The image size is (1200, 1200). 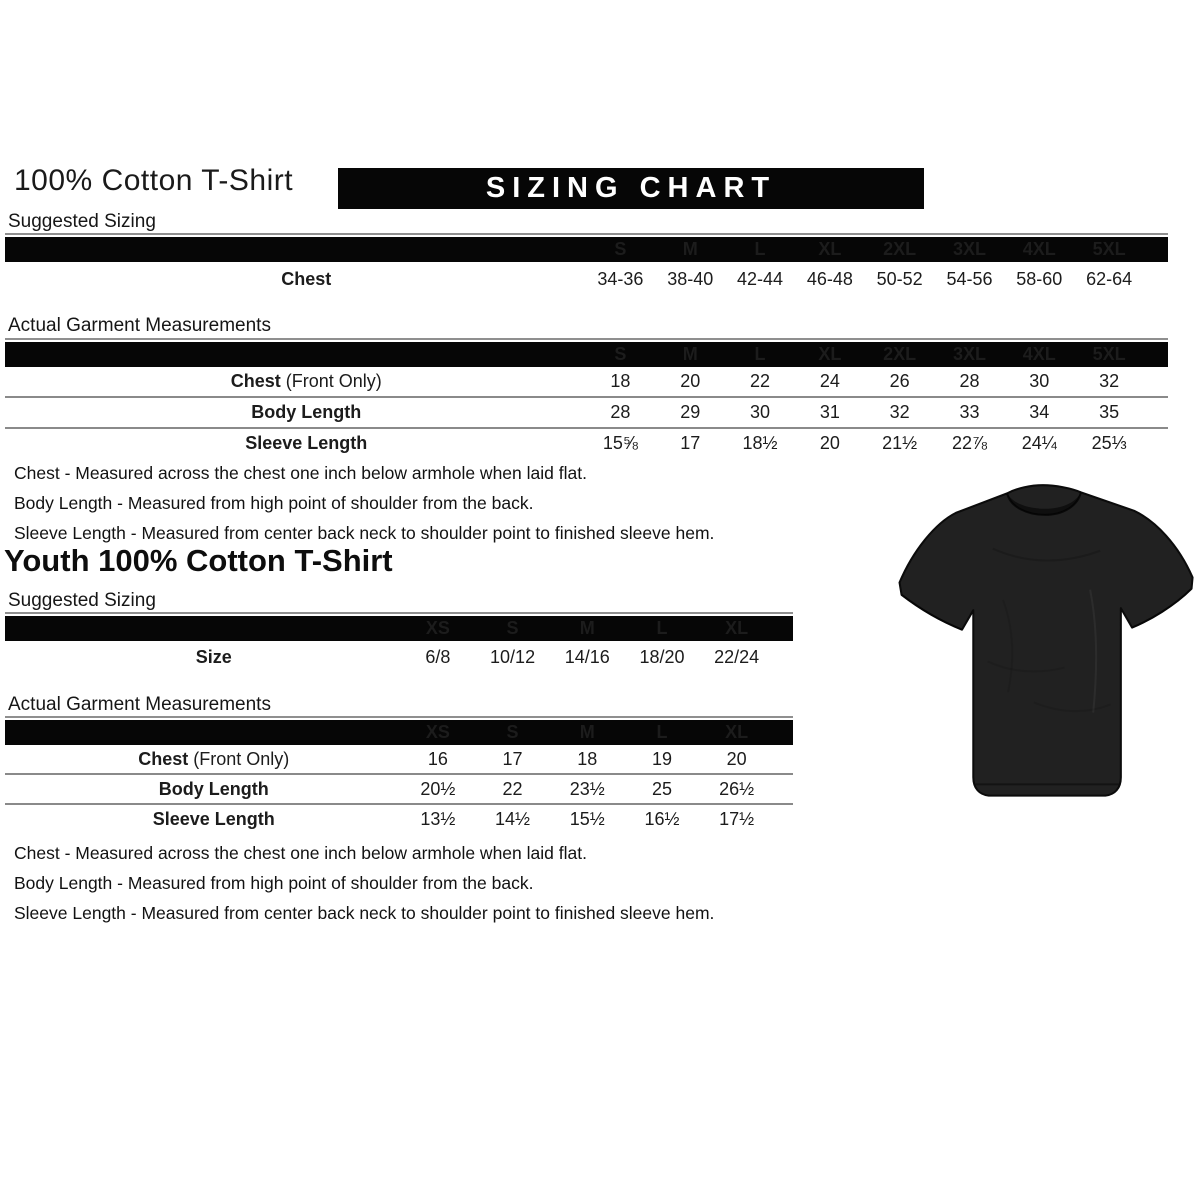 I want to click on row-label: Sleeve Length, so click(x=213, y=818).